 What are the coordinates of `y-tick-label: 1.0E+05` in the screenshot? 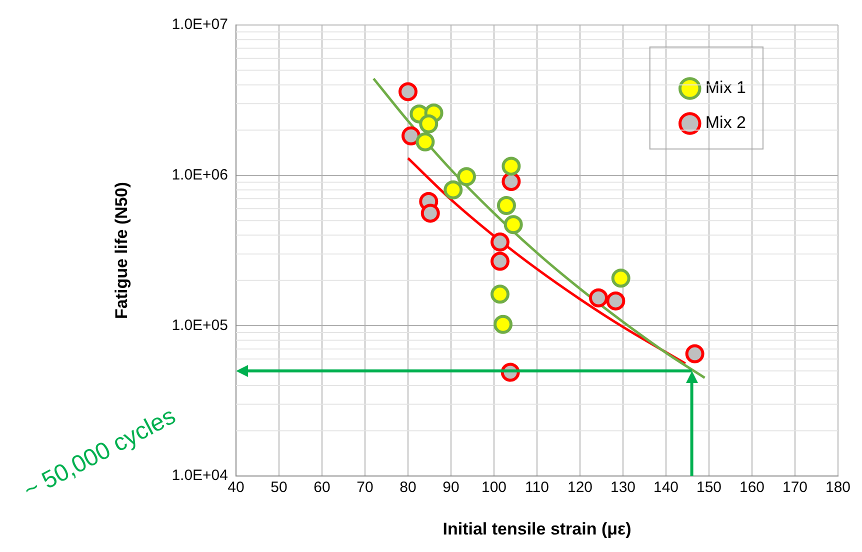 It's located at (200, 325).